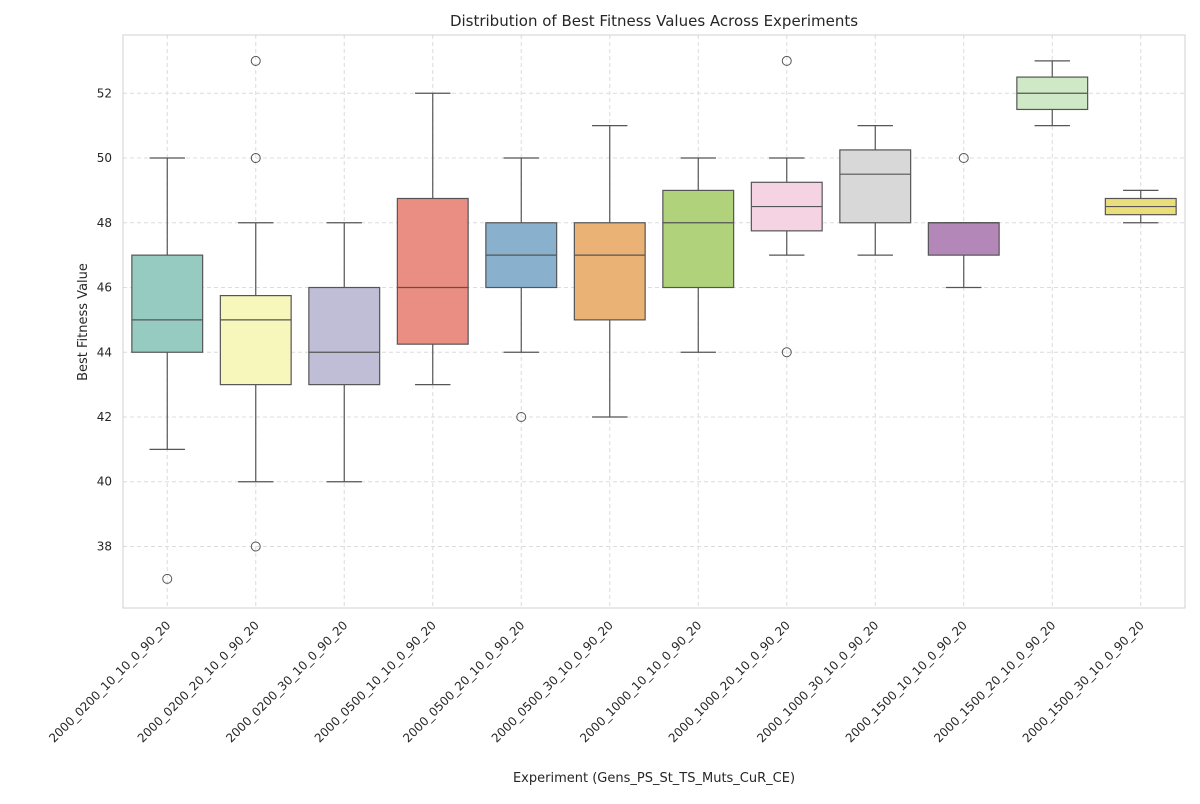 Image resolution: width=1200 pixels, height=804 pixels. What do you see at coordinates (104, 93) in the screenshot?
I see `y-tick-label: 52` at bounding box center [104, 93].